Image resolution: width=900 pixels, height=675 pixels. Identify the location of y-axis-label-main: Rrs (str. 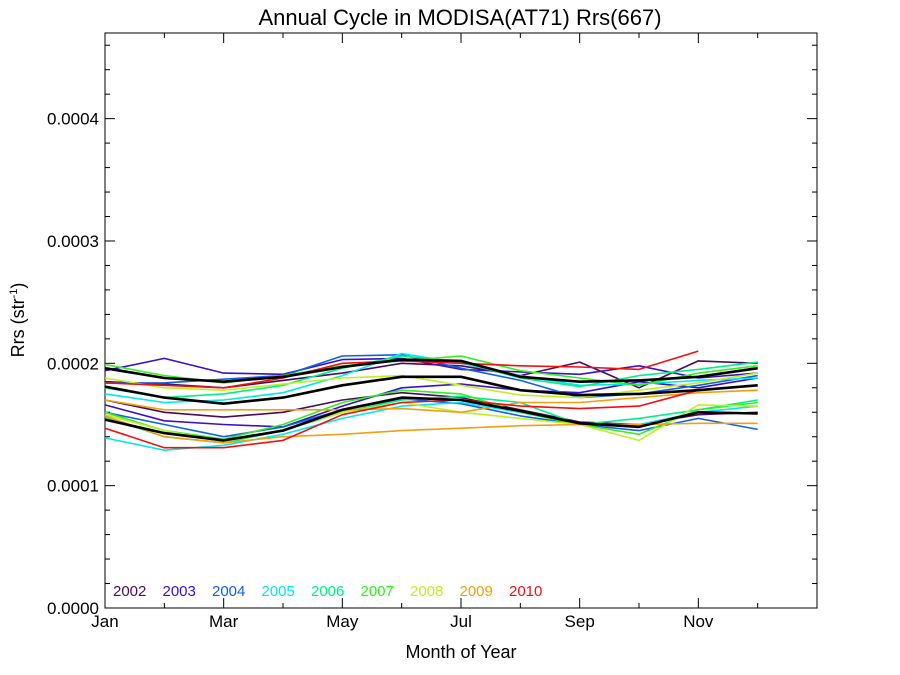
(18, 327).